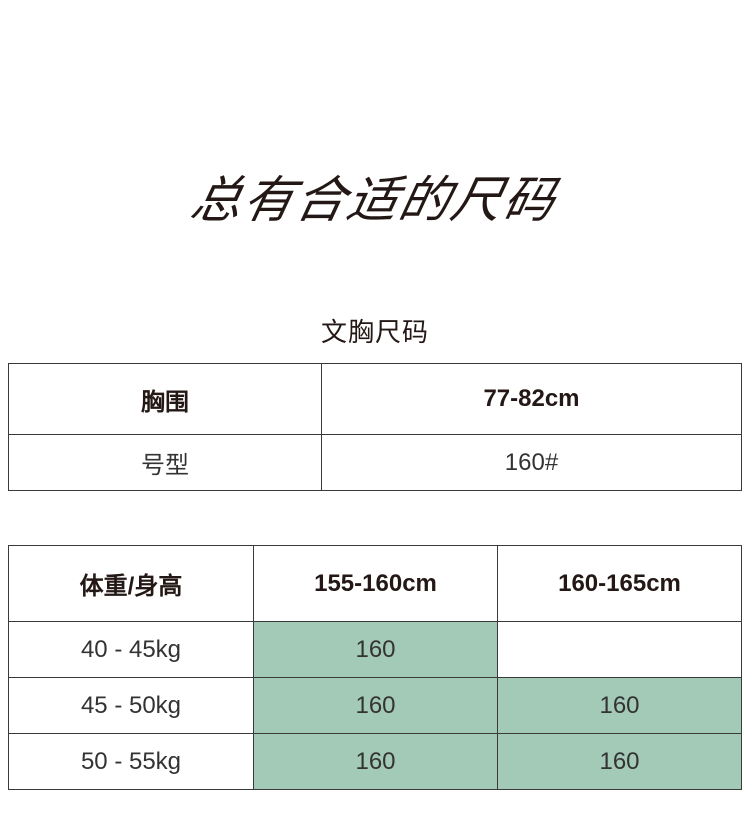 This screenshot has height=830, width=750. Describe the element at coordinates (619, 649) in the screenshot. I see `size-cell` at that location.